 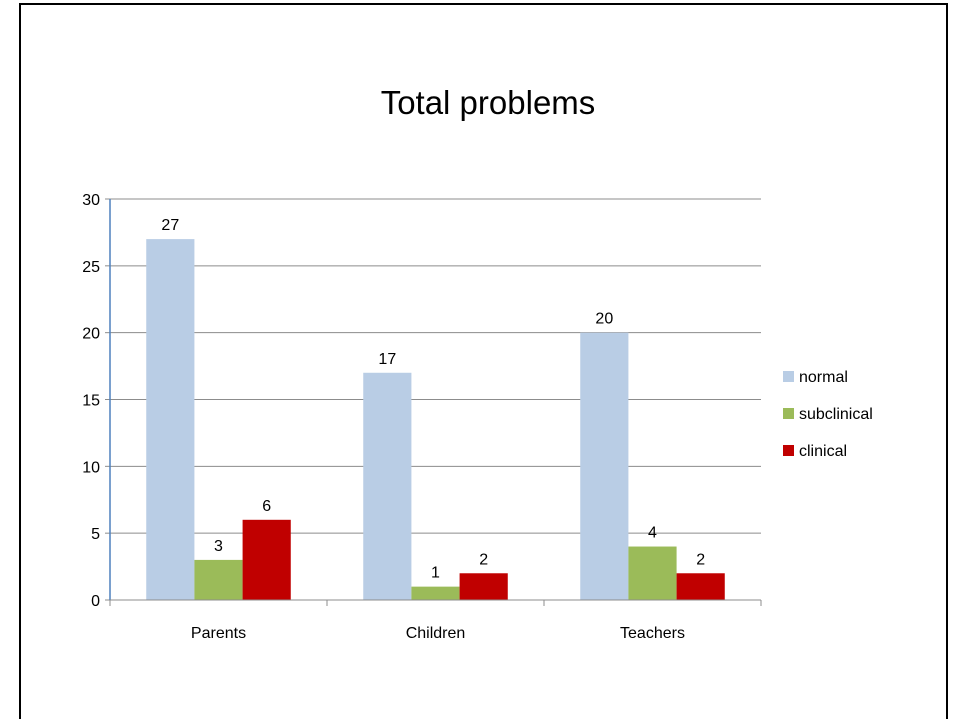 I want to click on bar-clinical-children, so click(x=483, y=586).